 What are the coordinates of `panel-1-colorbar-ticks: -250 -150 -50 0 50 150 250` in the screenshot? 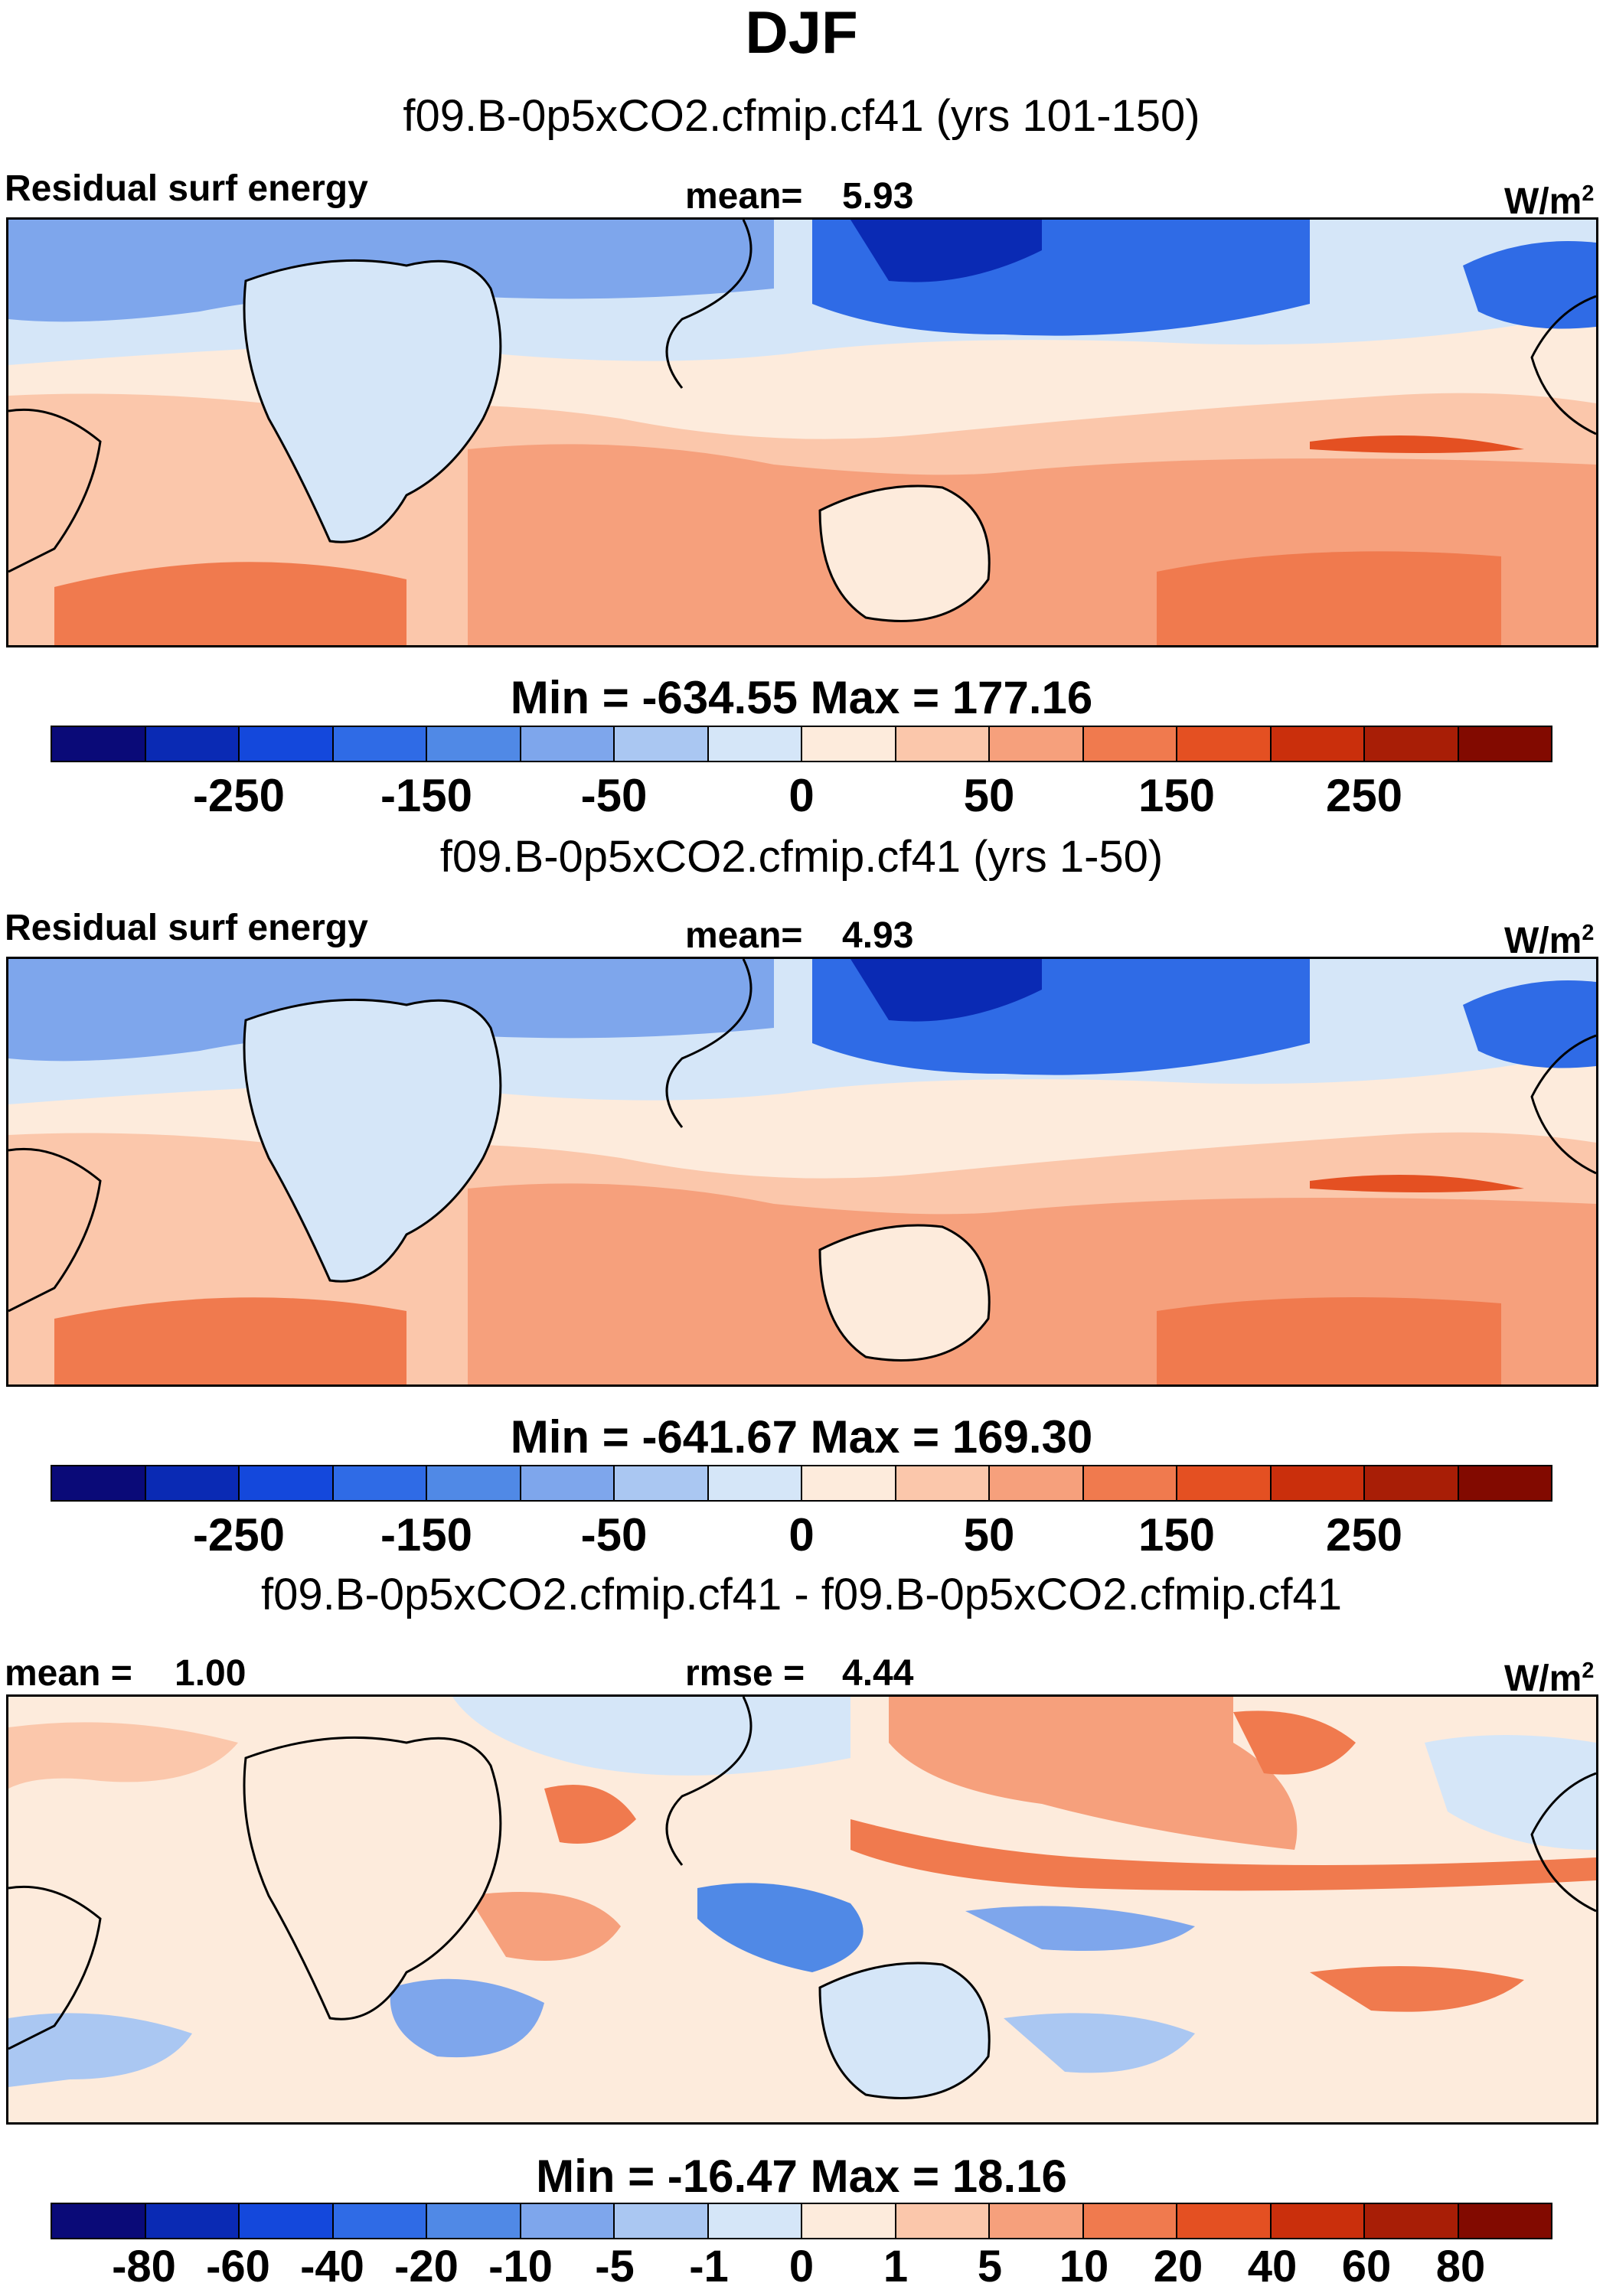 It's located at (801, 798).